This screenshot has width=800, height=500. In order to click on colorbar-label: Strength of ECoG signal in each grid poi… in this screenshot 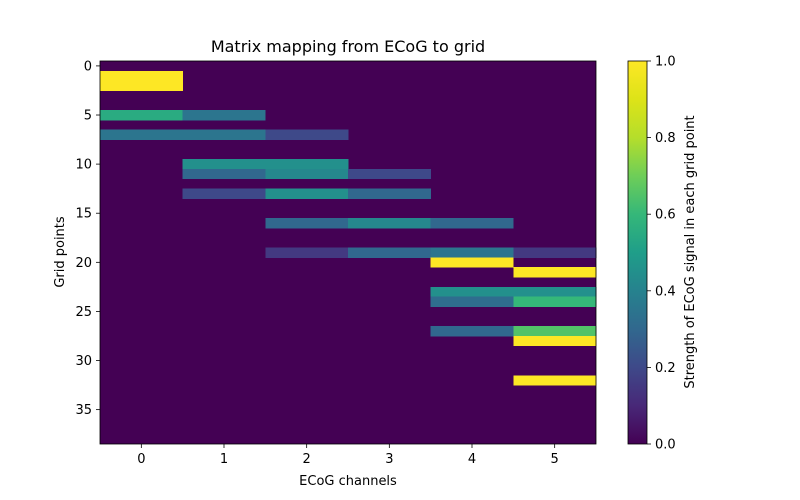, I will do `click(690, 251)`.